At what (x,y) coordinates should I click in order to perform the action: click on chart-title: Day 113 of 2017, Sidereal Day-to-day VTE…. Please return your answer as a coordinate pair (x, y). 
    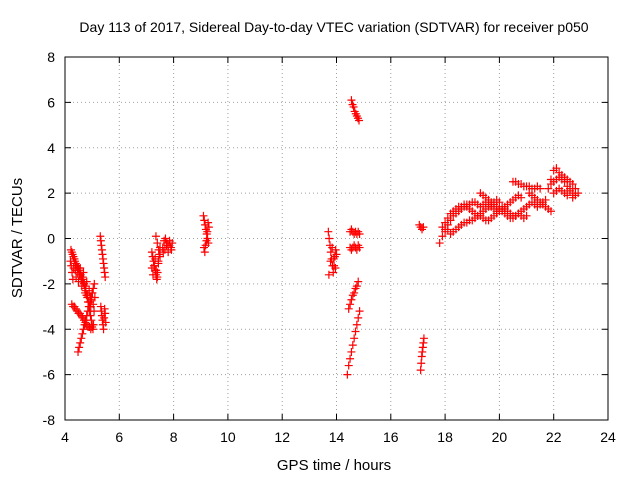
    Looking at the image, I should click on (333, 27).